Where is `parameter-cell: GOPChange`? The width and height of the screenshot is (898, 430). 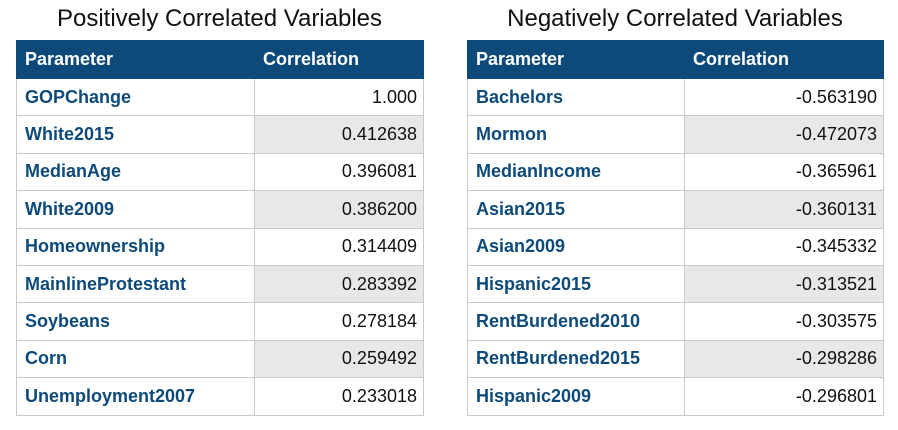
parameter-cell: GOPChange is located at coordinates (135, 97).